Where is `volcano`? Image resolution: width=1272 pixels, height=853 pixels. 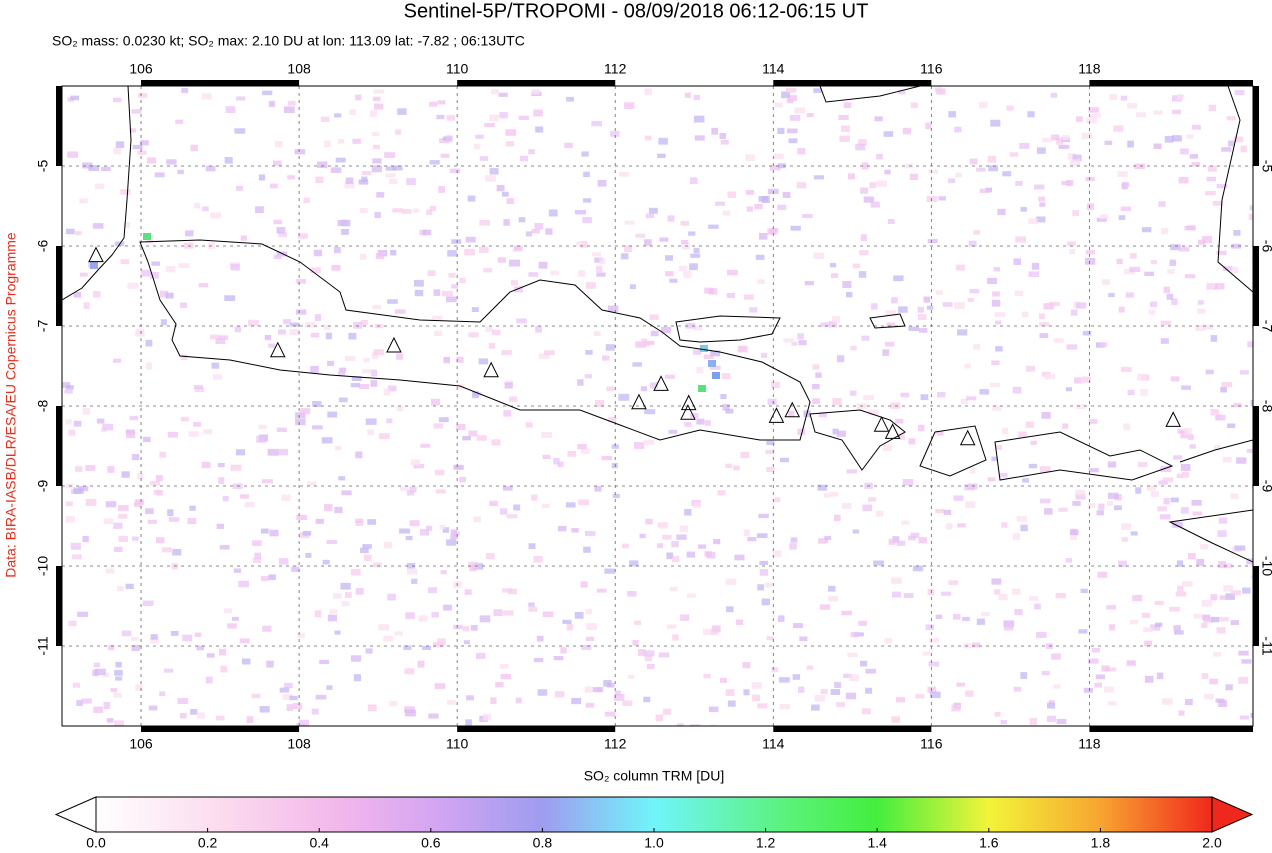
volcano is located at coordinates (688, 412).